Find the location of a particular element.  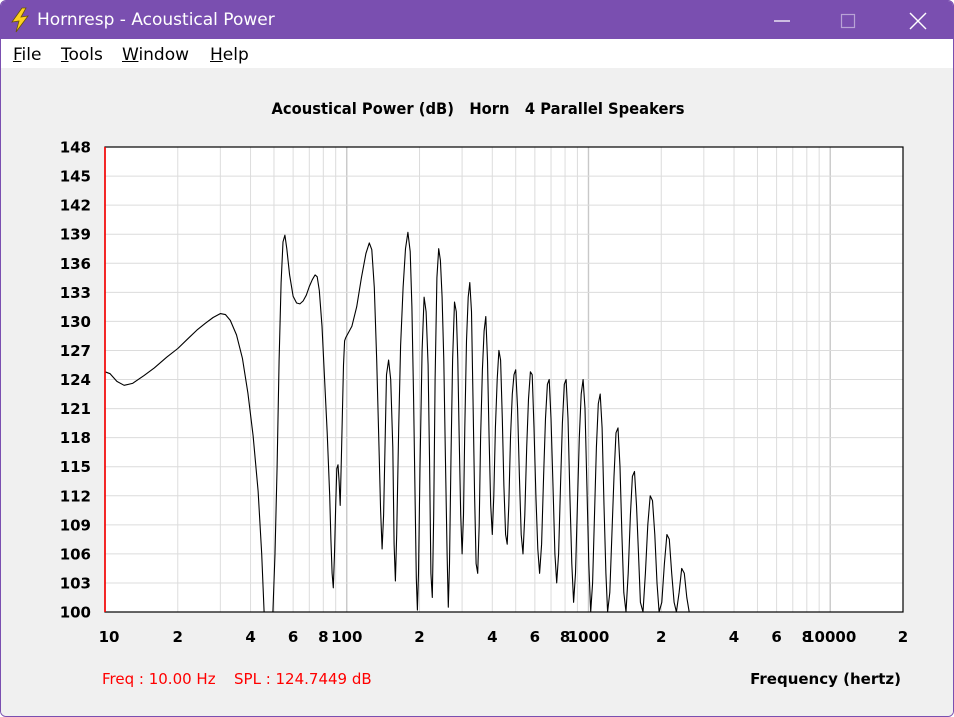

menu-tools-label: ools is located at coordinates (85, 55).